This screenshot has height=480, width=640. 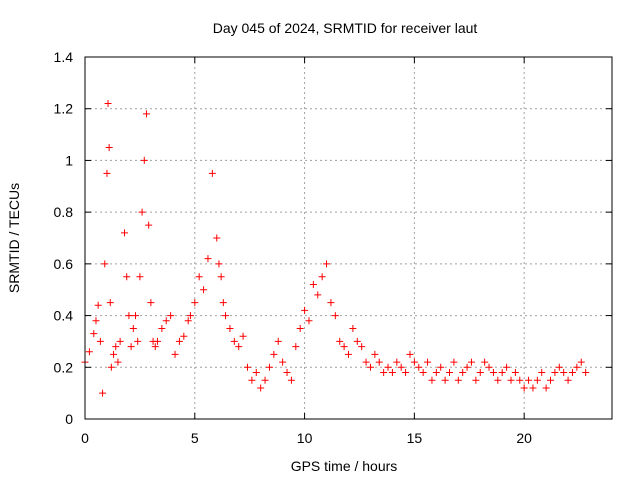 What do you see at coordinates (64, 109) in the screenshot?
I see `y-tick-label: 1.2` at bounding box center [64, 109].